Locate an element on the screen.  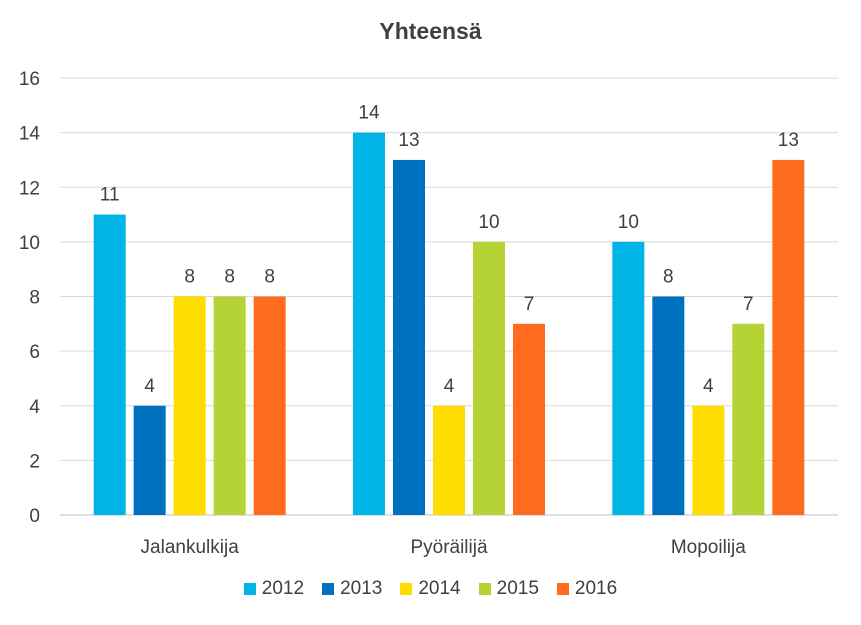
legend-item: 2012 is located at coordinates (274, 589).